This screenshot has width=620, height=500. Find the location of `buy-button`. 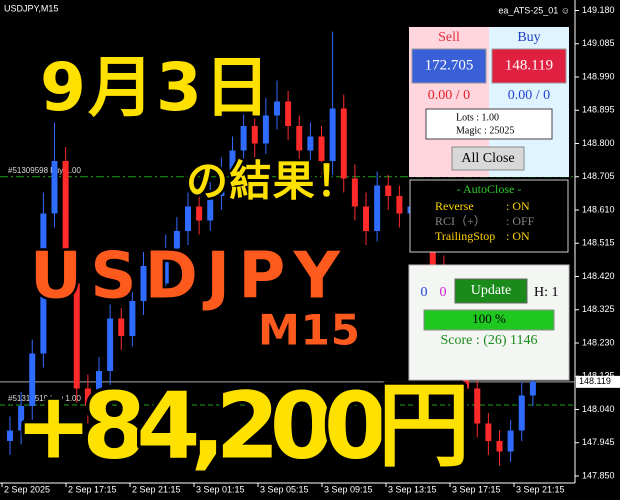

buy-button is located at coordinates (529, 66).